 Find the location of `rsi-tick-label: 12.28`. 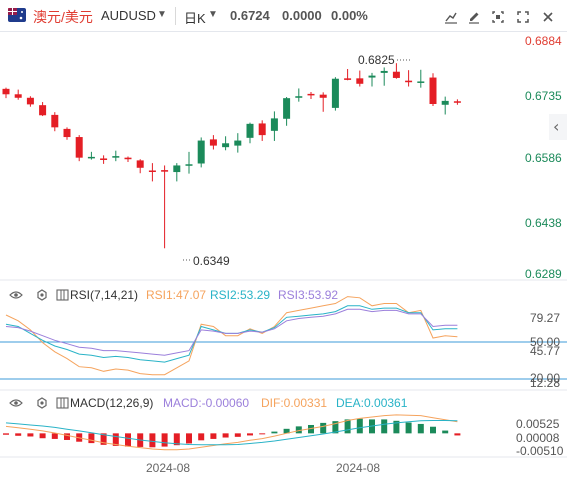

rsi-tick-label: 12.28 is located at coordinates (545, 383).